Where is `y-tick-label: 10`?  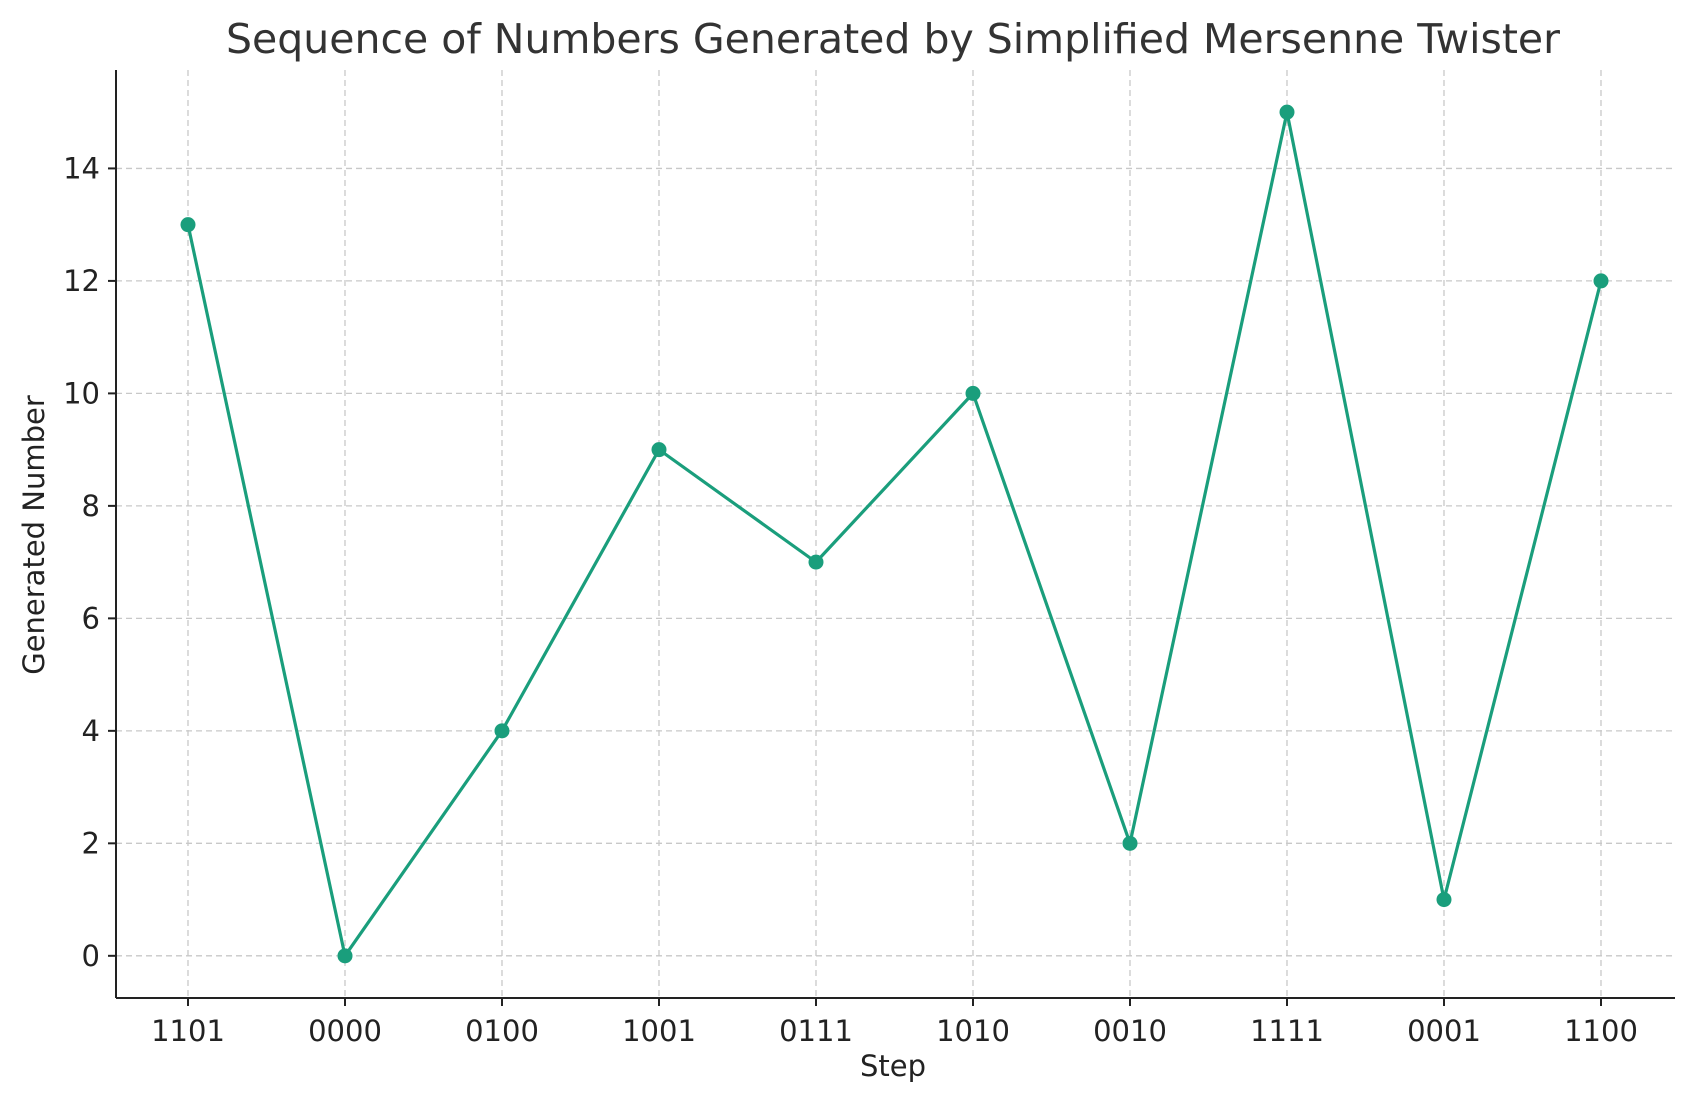
y-tick-label: 10 is located at coordinates (81, 393).